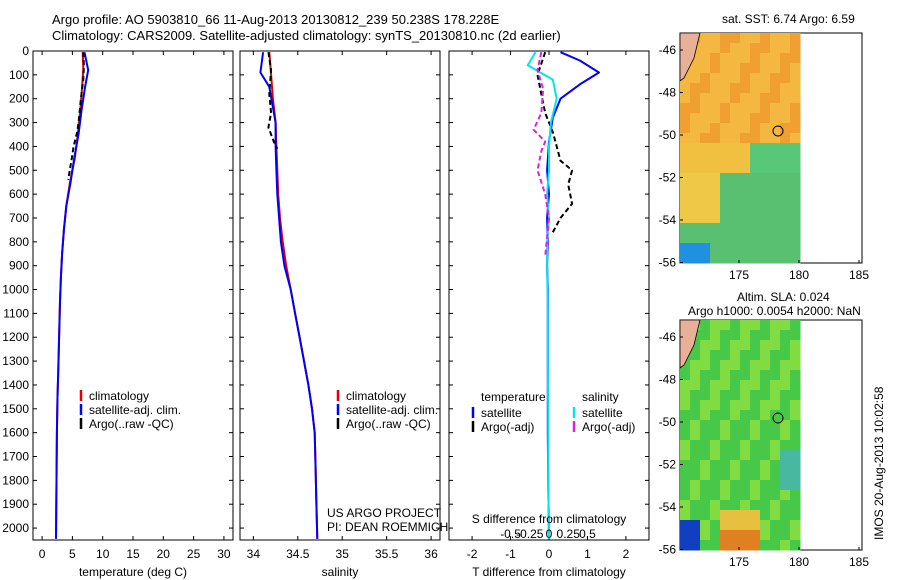 This screenshot has width=900, height=580. Describe the element at coordinates (600, 397) in the screenshot. I see `legend-header-salinity: salinity` at that location.